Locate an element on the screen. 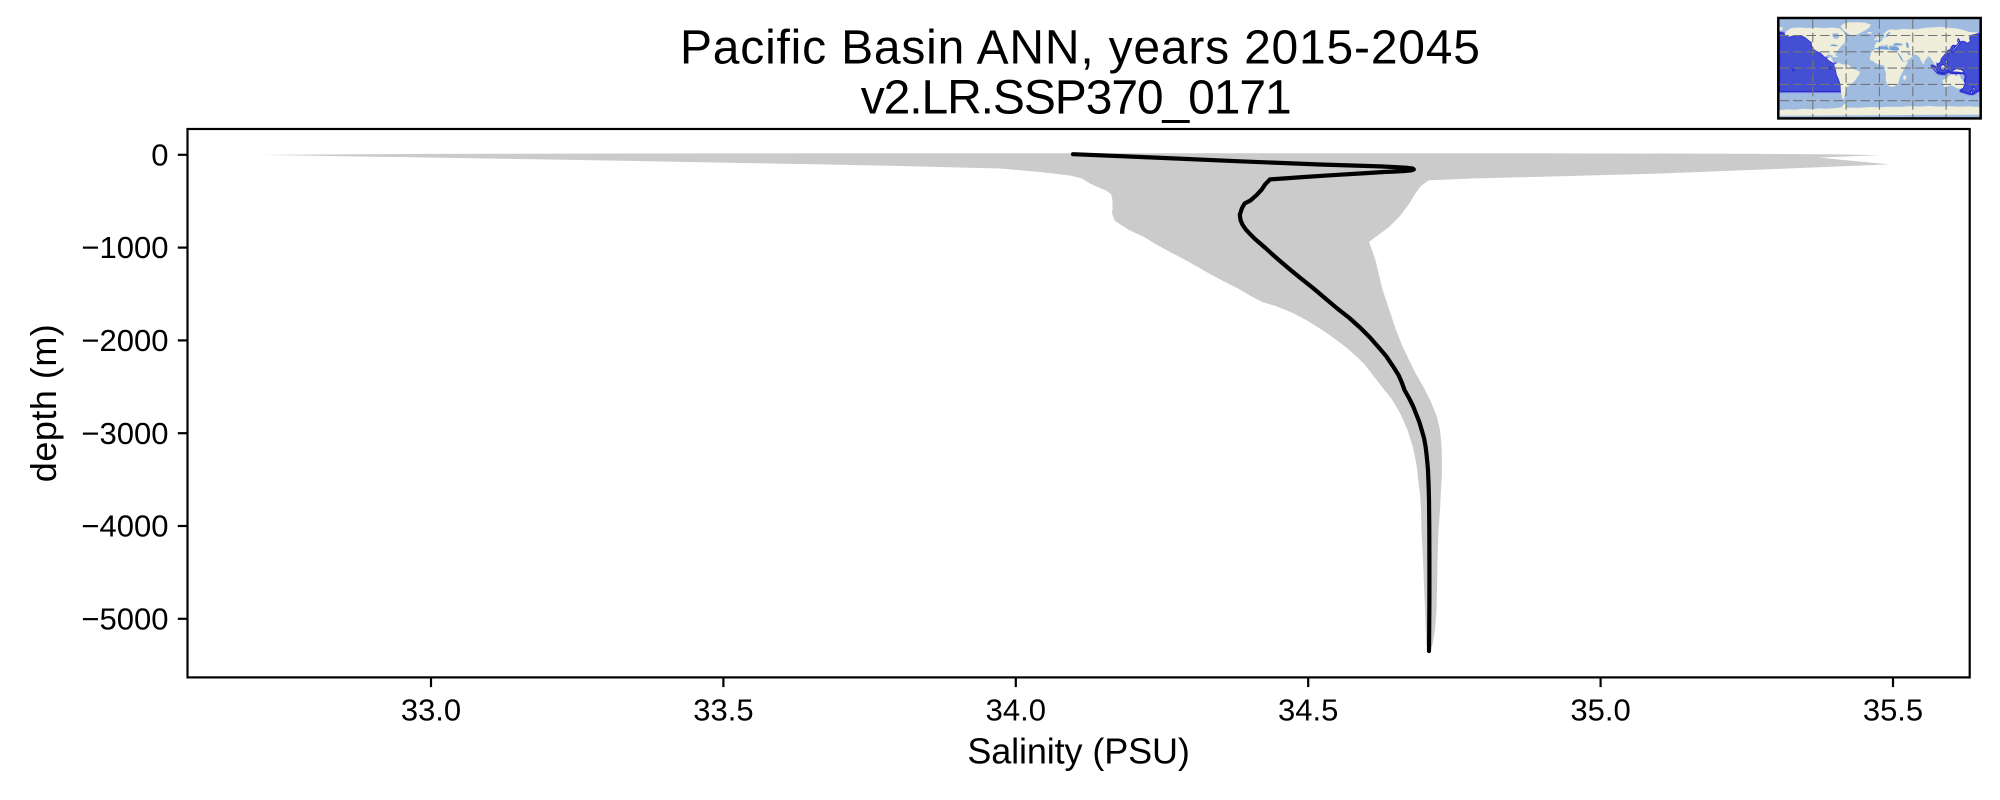 This screenshot has width=2000, height=800. svg-text: −4000 is located at coordinates (124, 526).